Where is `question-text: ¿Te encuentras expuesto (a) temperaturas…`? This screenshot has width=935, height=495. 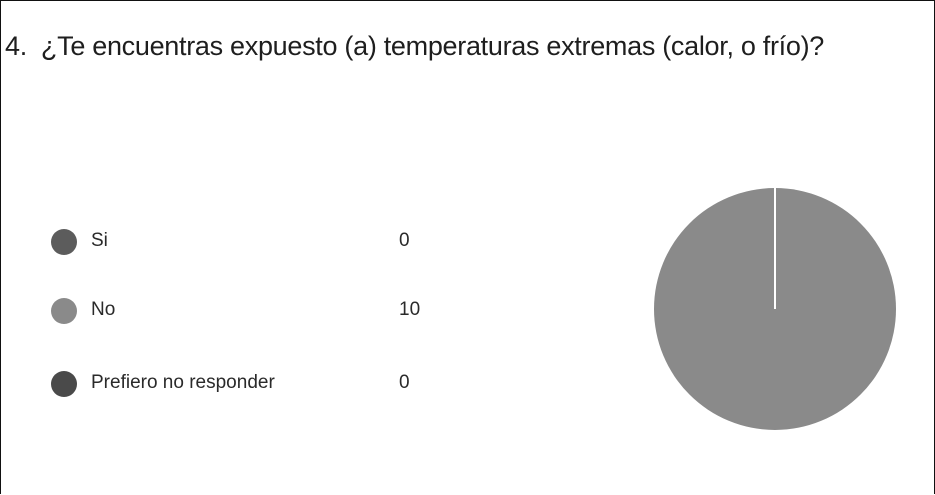
question-text: ¿Te encuentras expuesto (a) temperaturas… is located at coordinates (432, 46).